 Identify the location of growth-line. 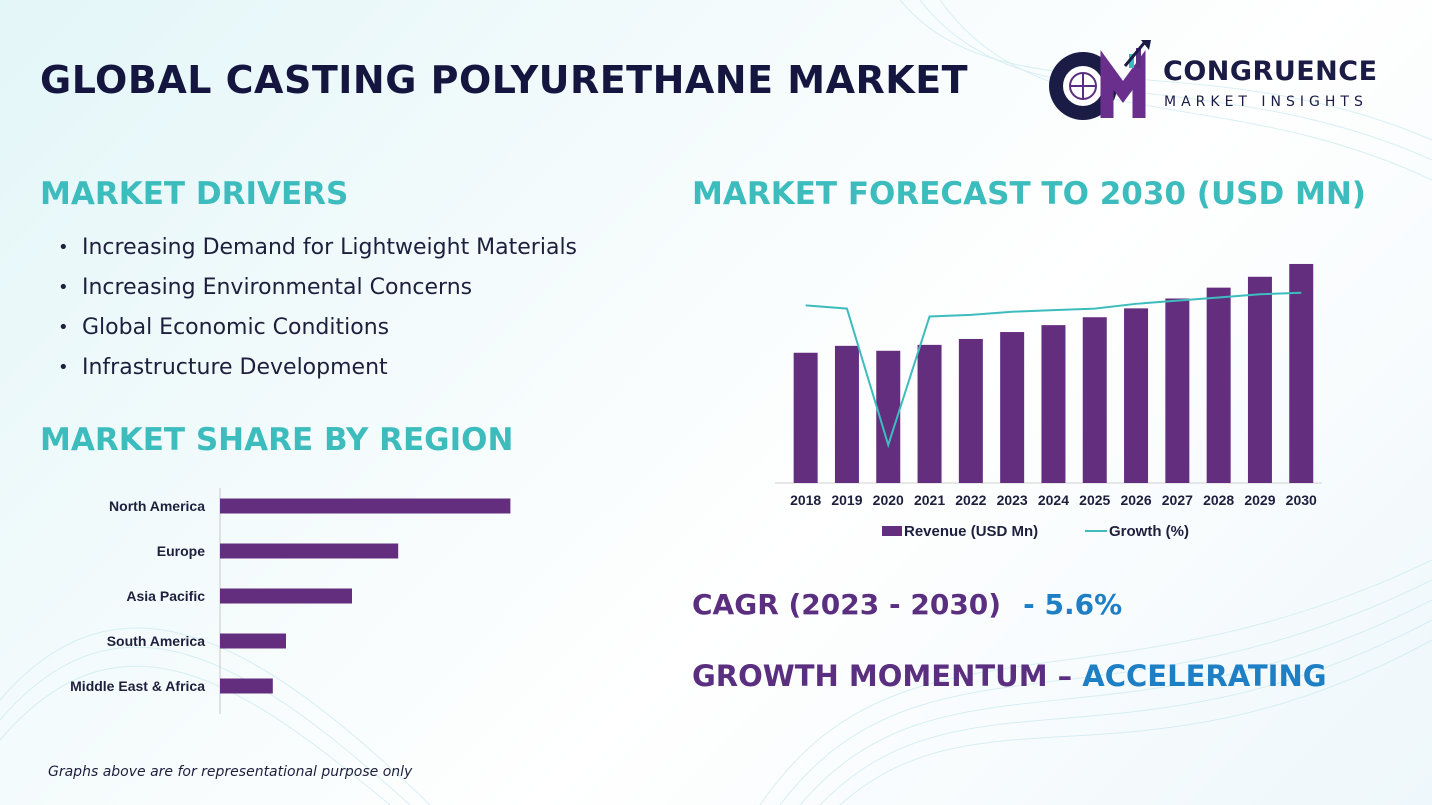
(1053, 370).